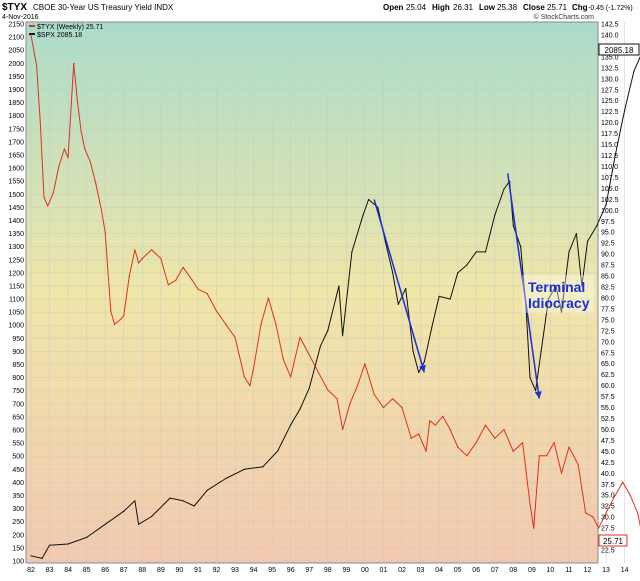 This screenshot has height=581, width=640. What do you see at coordinates (608, 529) in the screenshot?
I see `right-tick-label: 27.5` at bounding box center [608, 529].